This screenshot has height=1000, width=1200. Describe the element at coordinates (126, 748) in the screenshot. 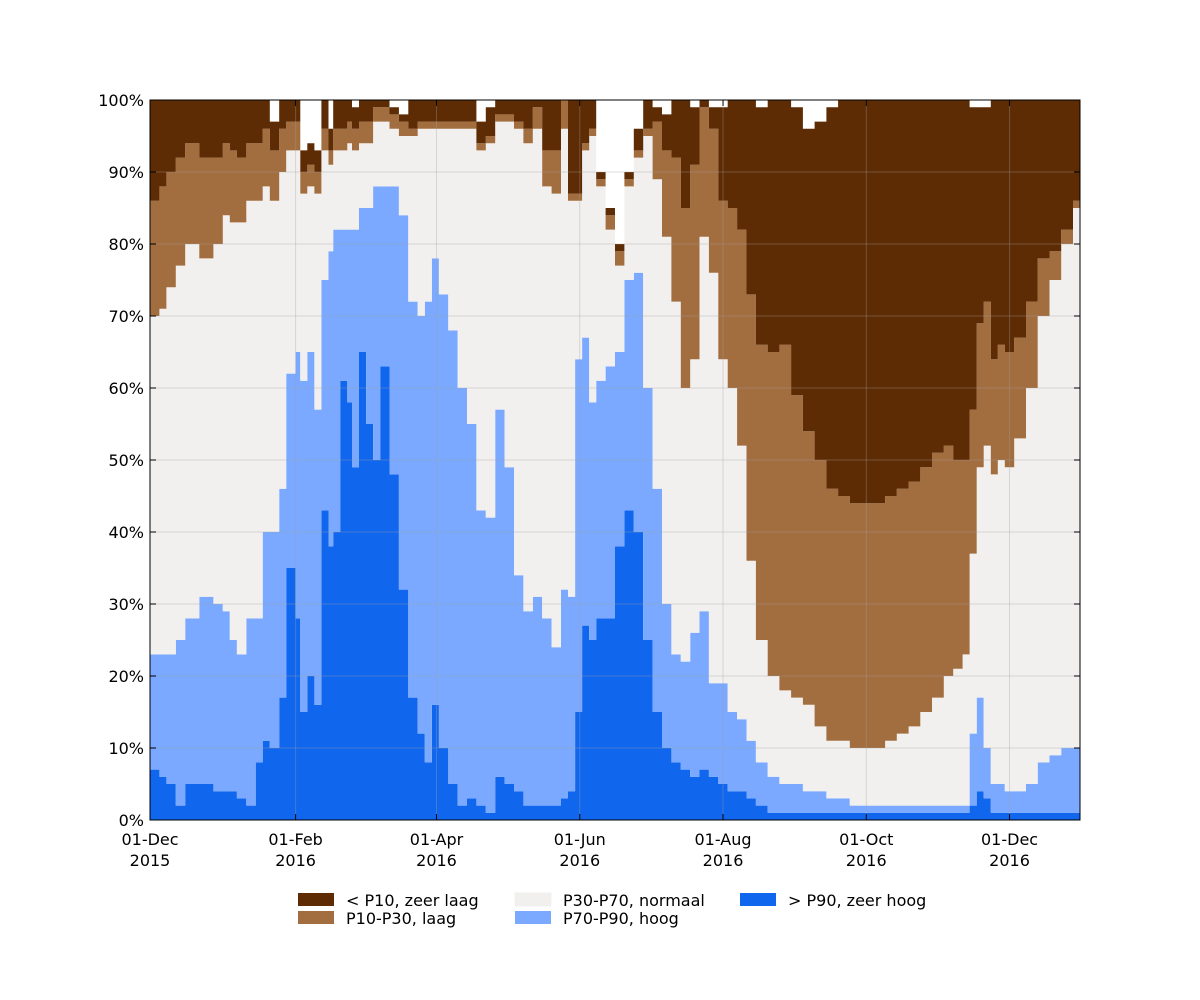

I see `y-tick-label: 10%` at that location.